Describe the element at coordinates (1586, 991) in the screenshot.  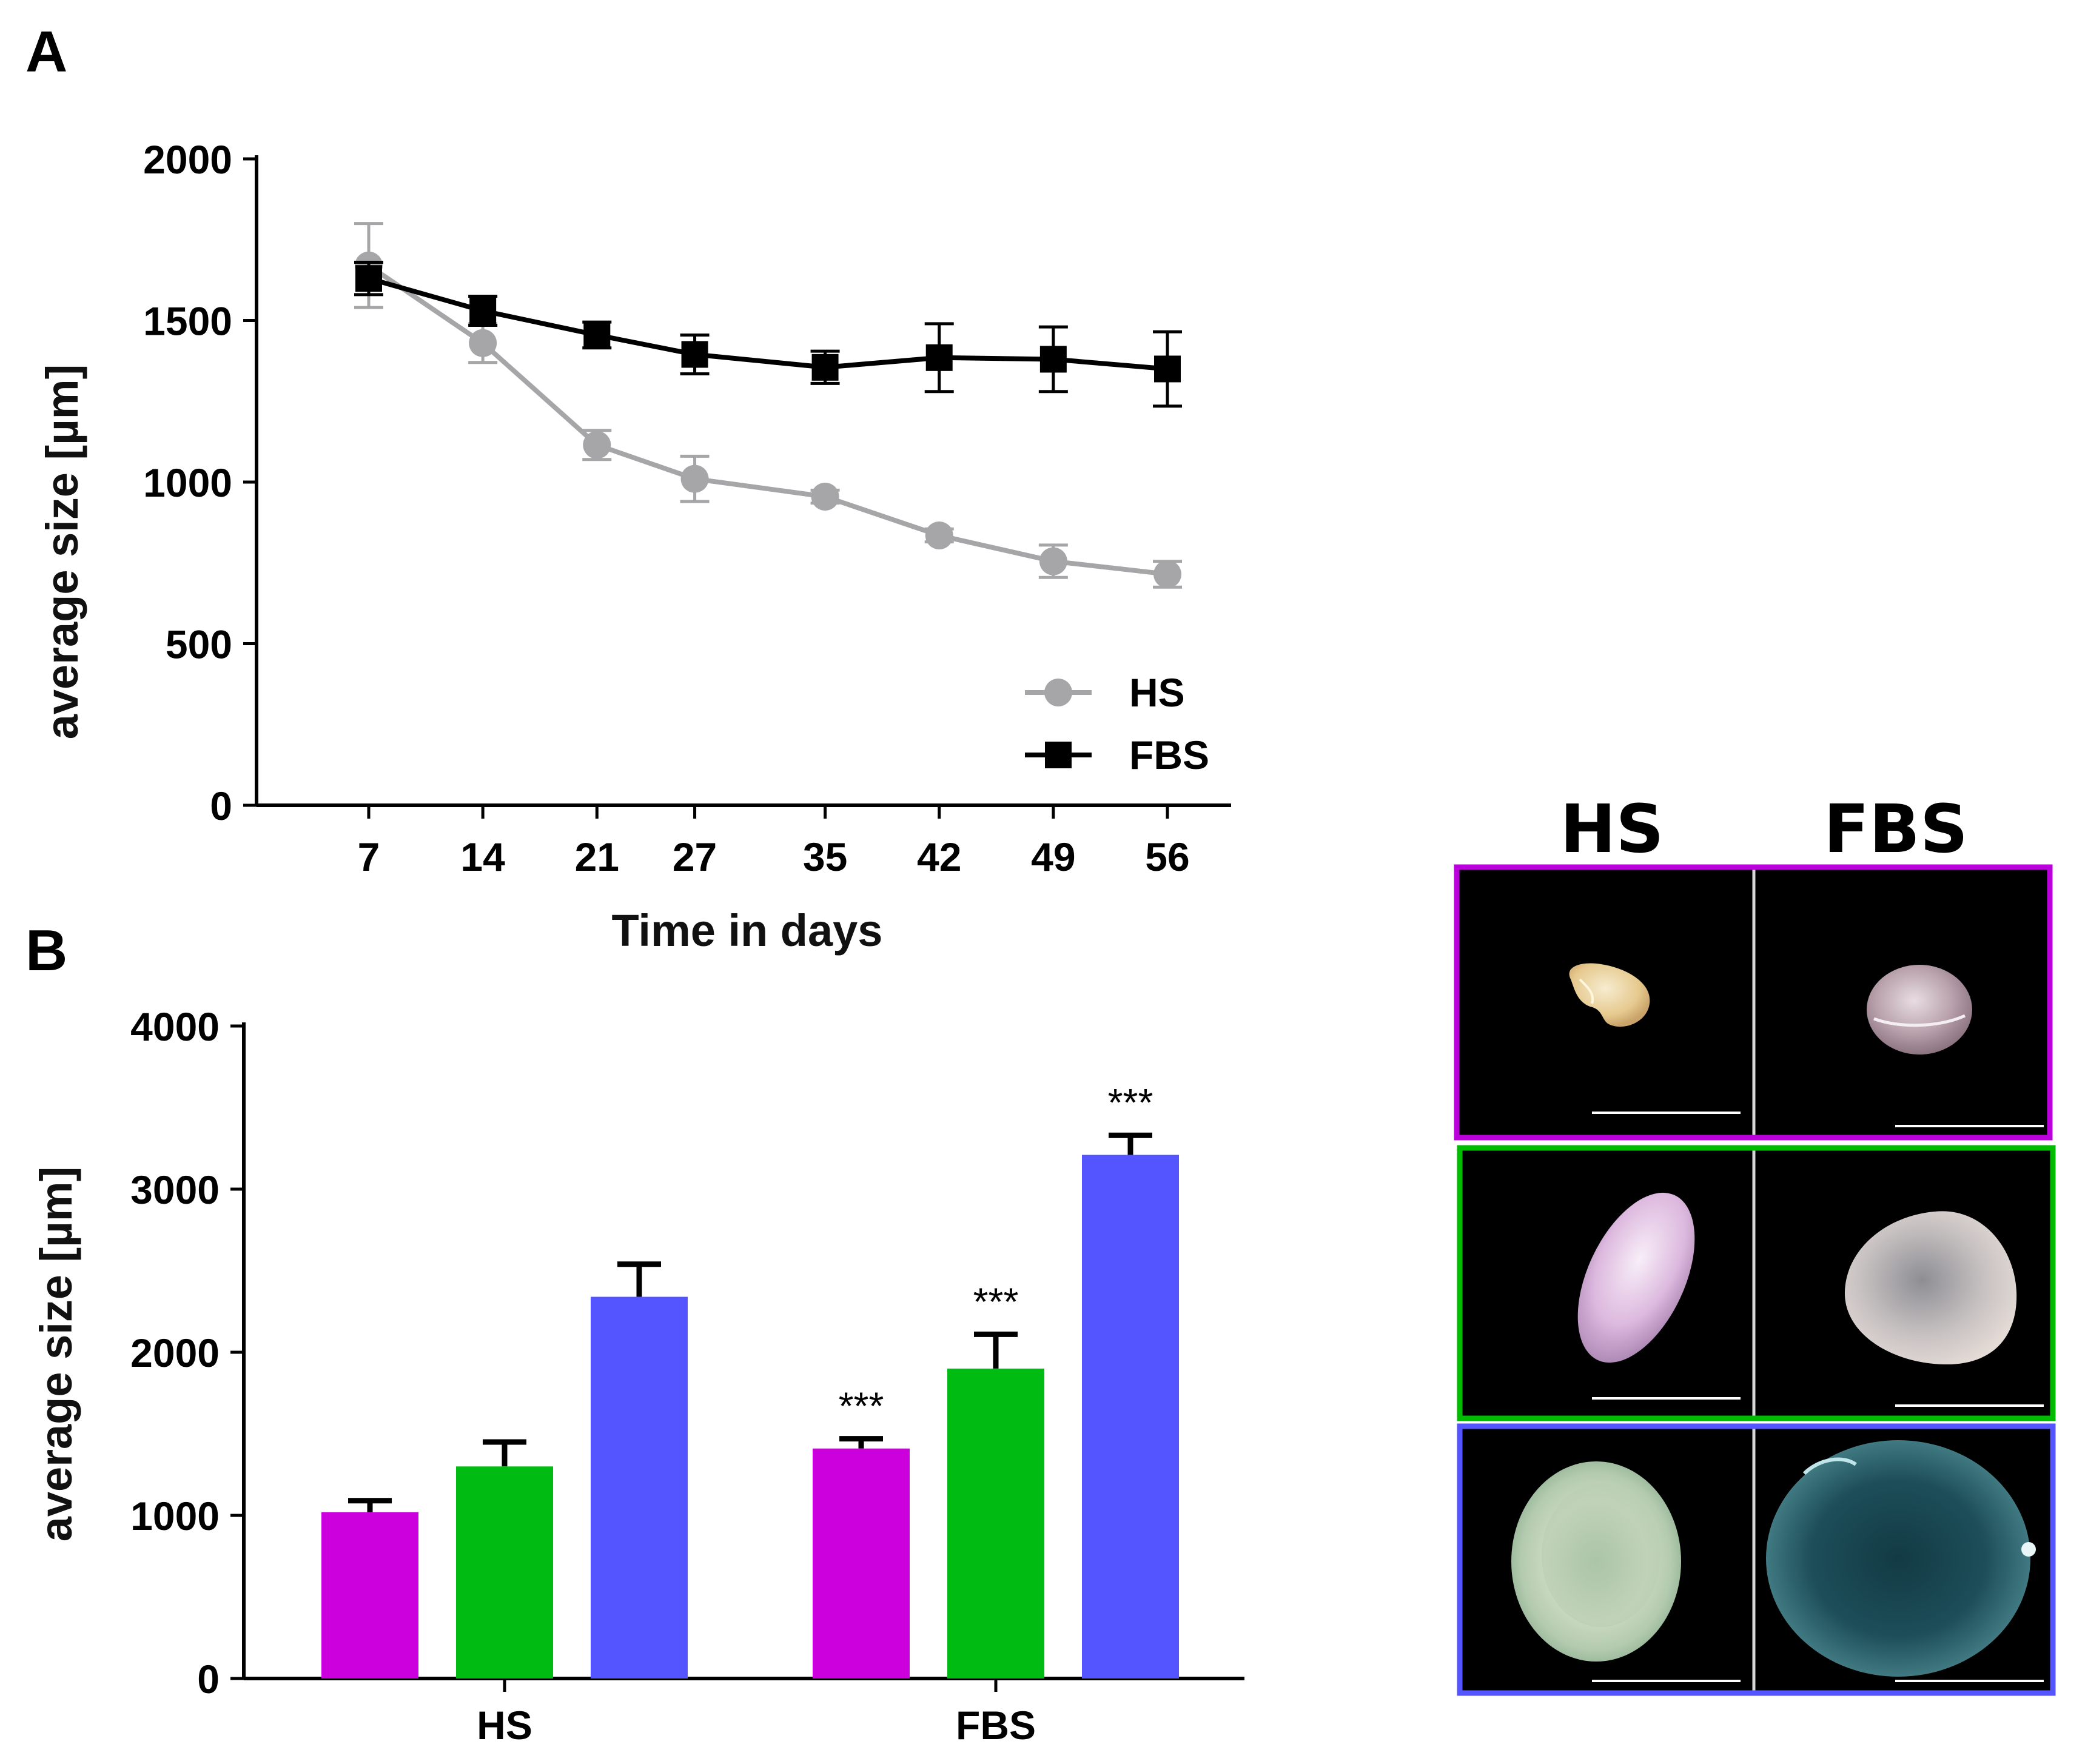
I see `organoid-image-hs-week-1-highlight` at that location.